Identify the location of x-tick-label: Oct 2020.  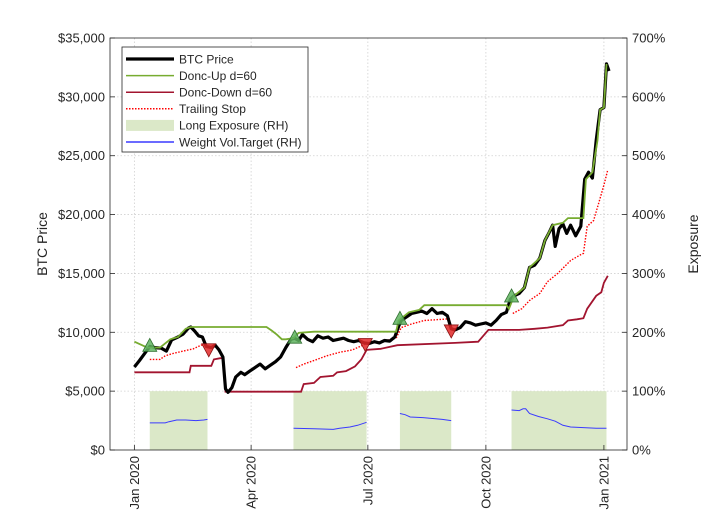
(485, 482).